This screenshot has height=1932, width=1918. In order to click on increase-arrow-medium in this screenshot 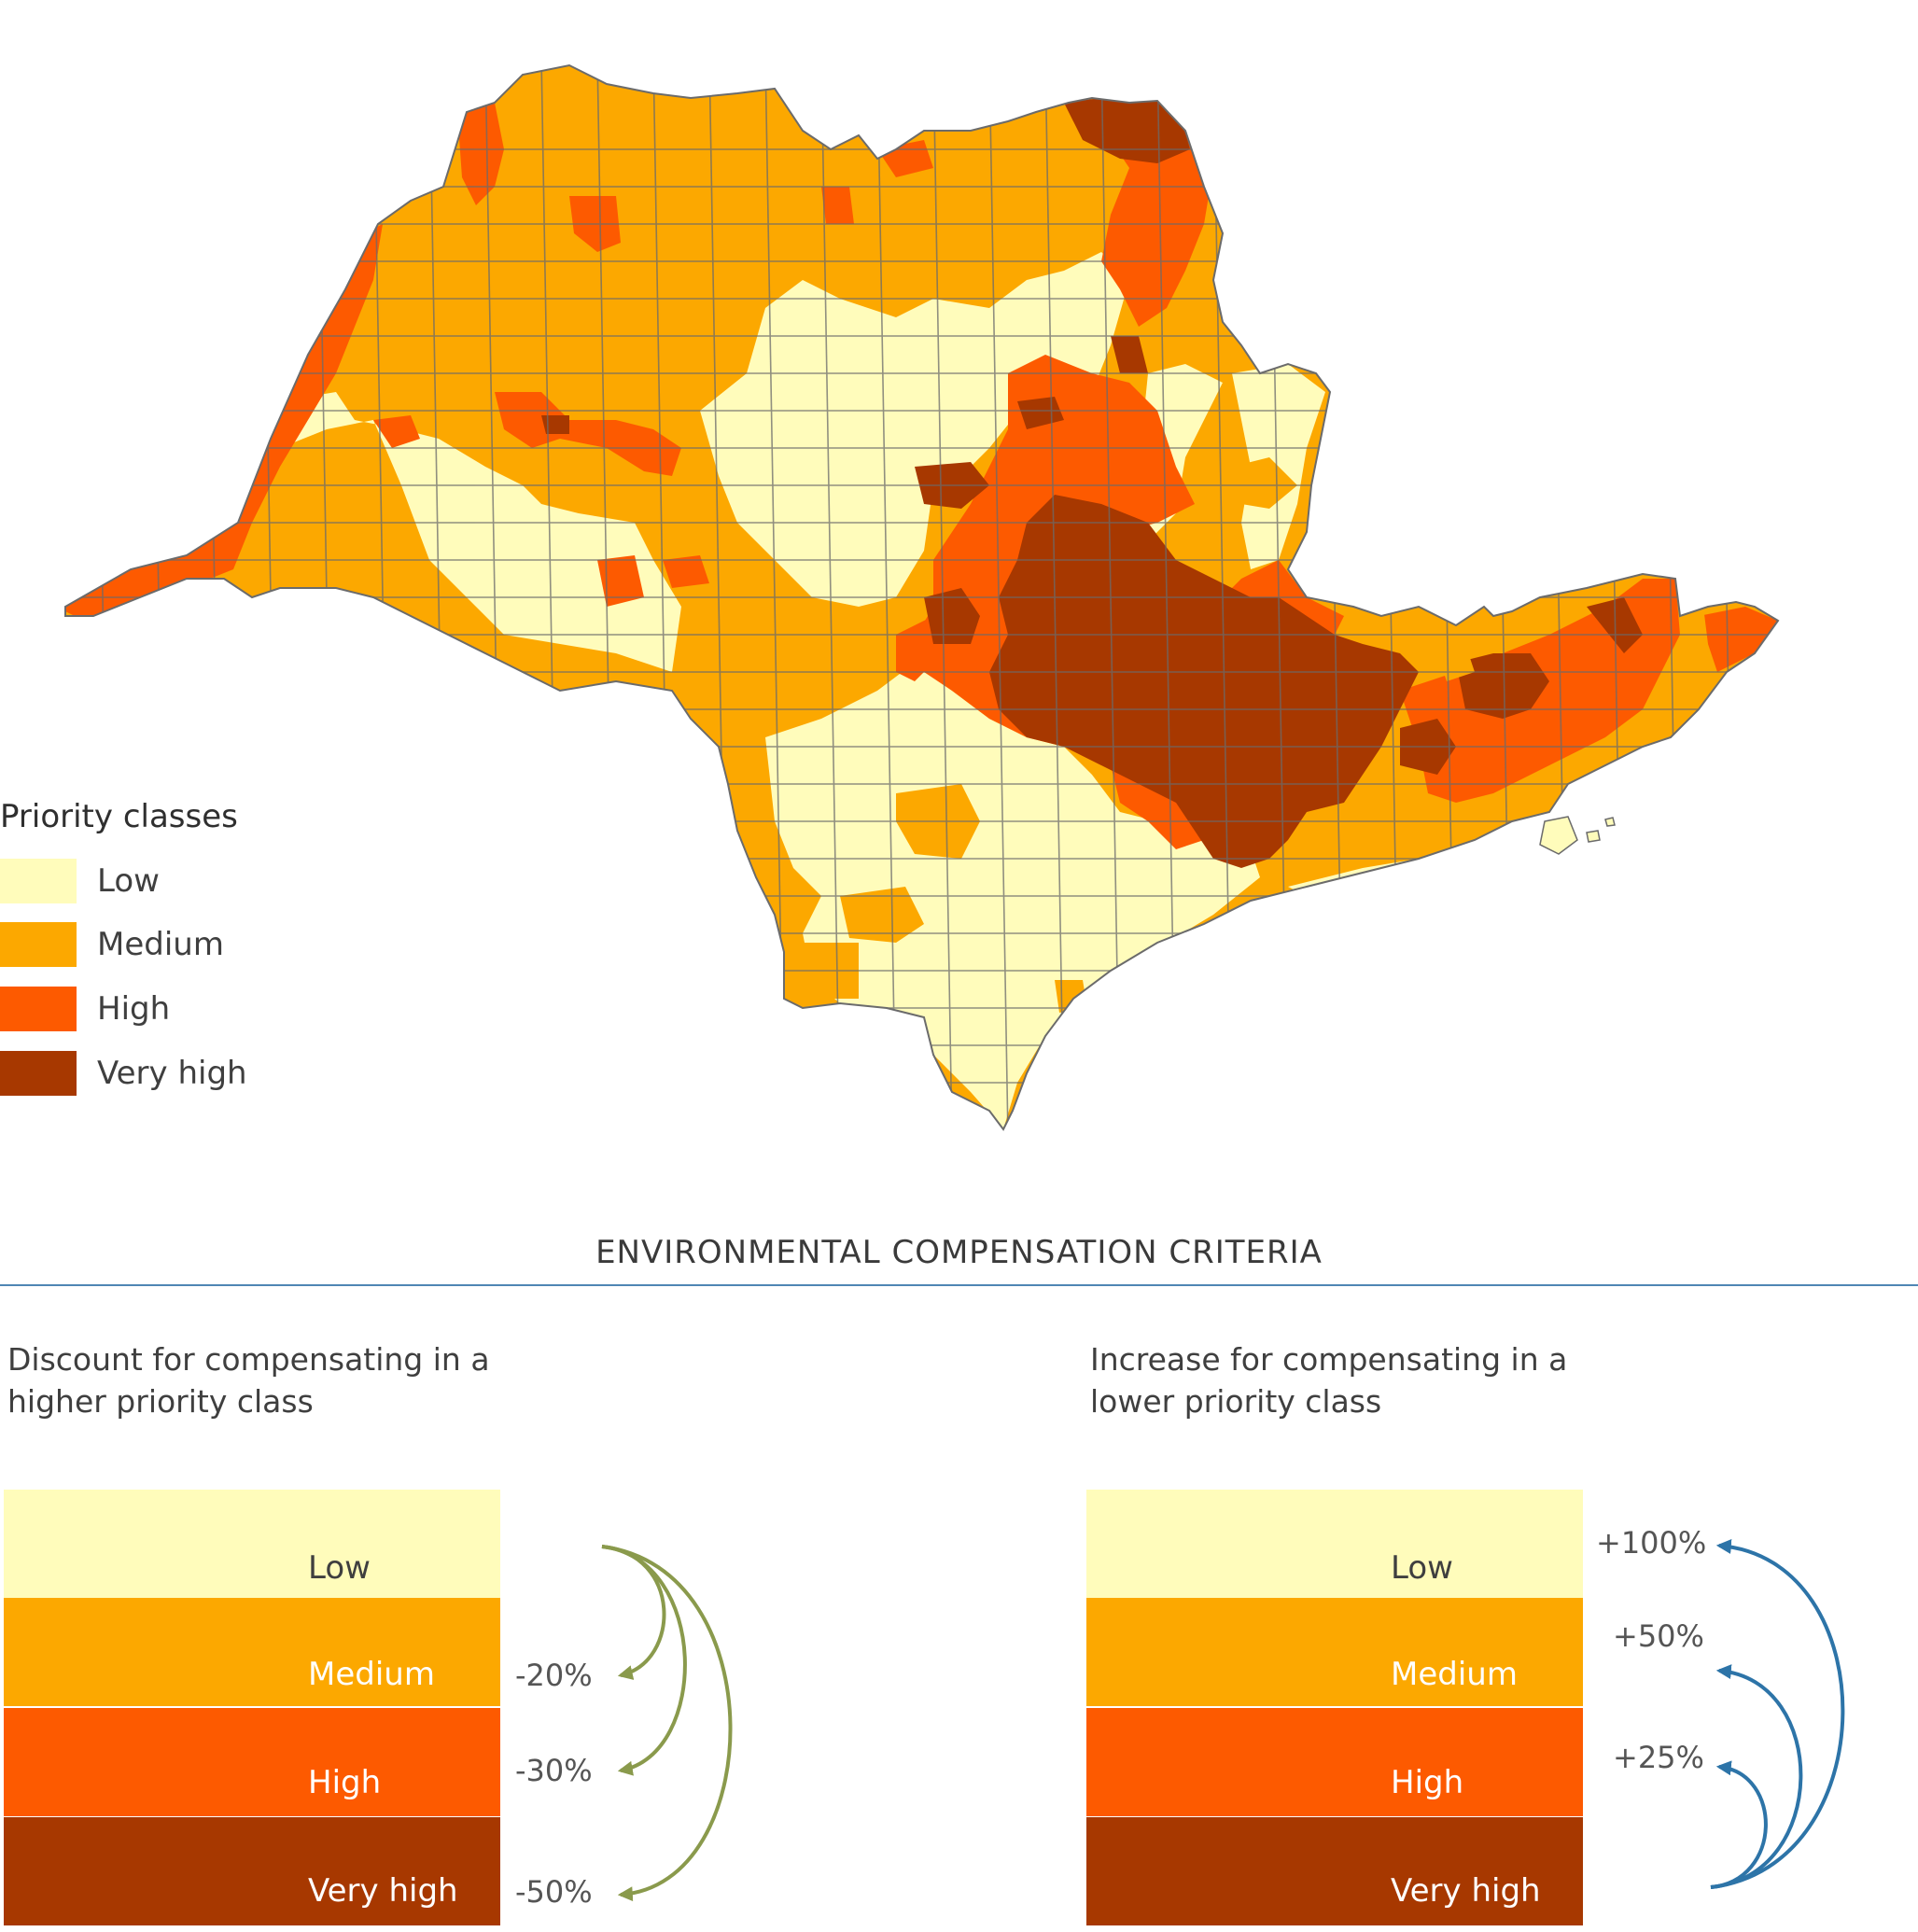, I will do `click(1756, 1776)`.